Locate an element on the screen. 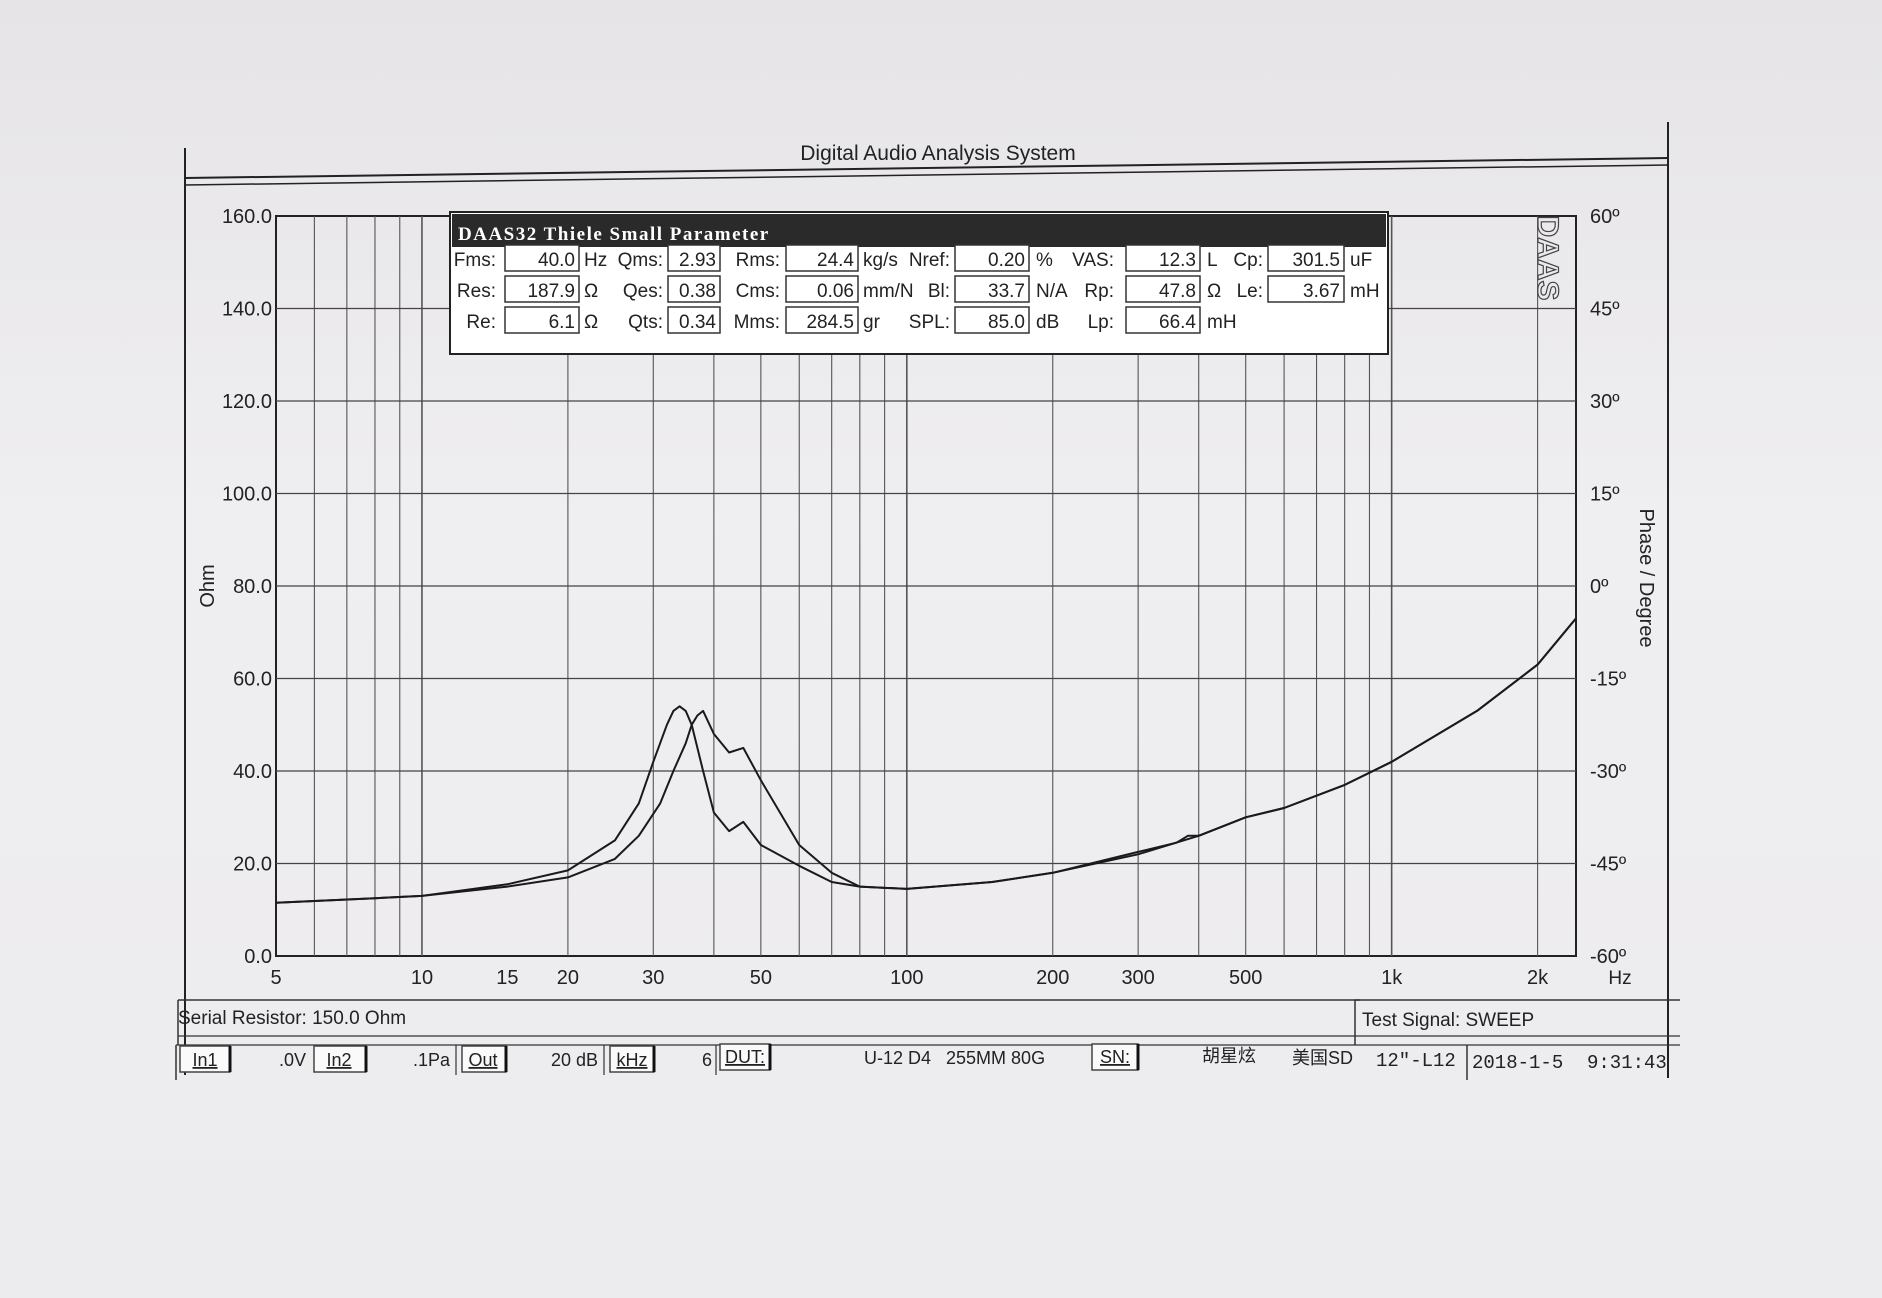 Image resolution: width=1882 pixels, height=1298 pixels. param-label: Lp: is located at coordinates (1101, 322).